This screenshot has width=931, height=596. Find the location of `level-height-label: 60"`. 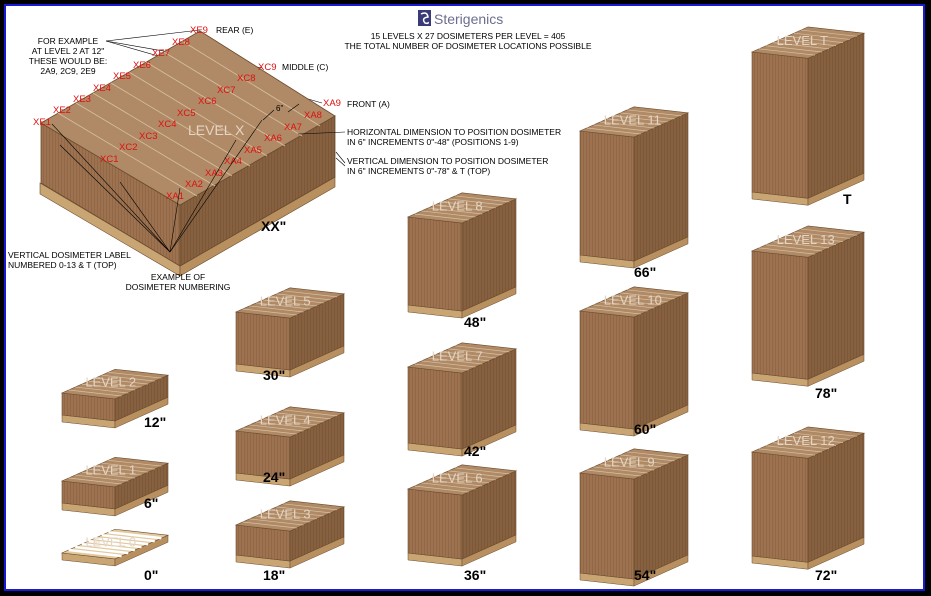

level-height-label: 60" is located at coordinates (645, 429).